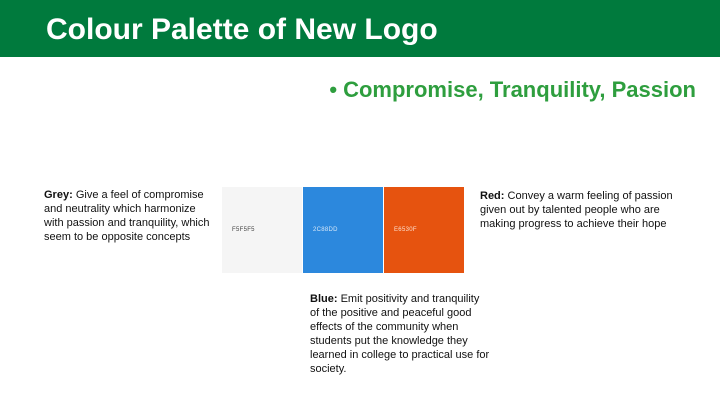 Image resolution: width=720 pixels, height=405 pixels. I want to click on swatch-red: E6530F, so click(424, 230).